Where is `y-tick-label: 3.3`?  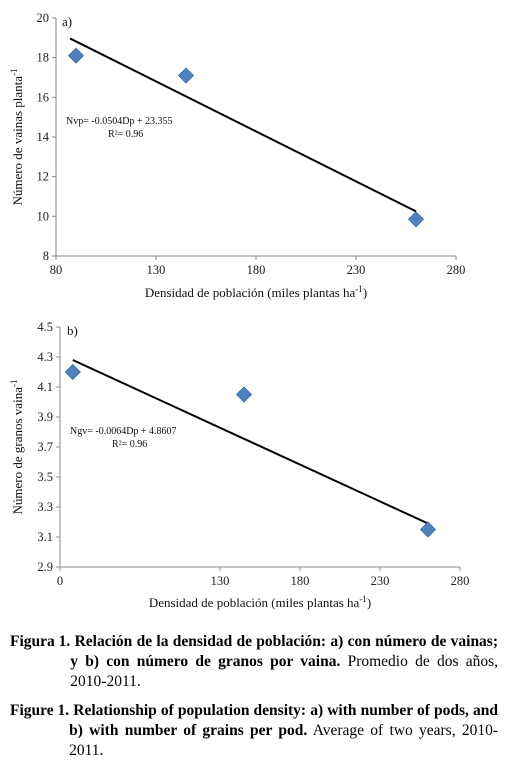 y-tick-label: 3.3 is located at coordinates (45, 507).